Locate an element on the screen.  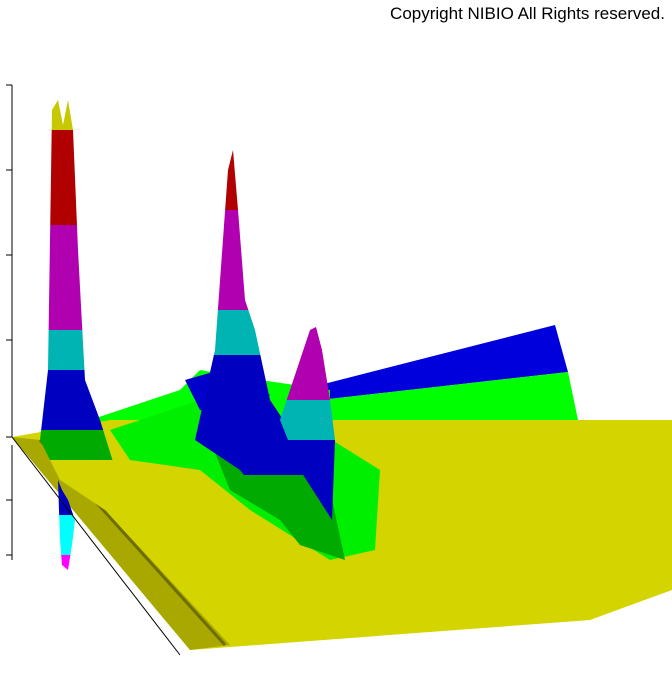
x-axis is located at coordinates (96, 546).